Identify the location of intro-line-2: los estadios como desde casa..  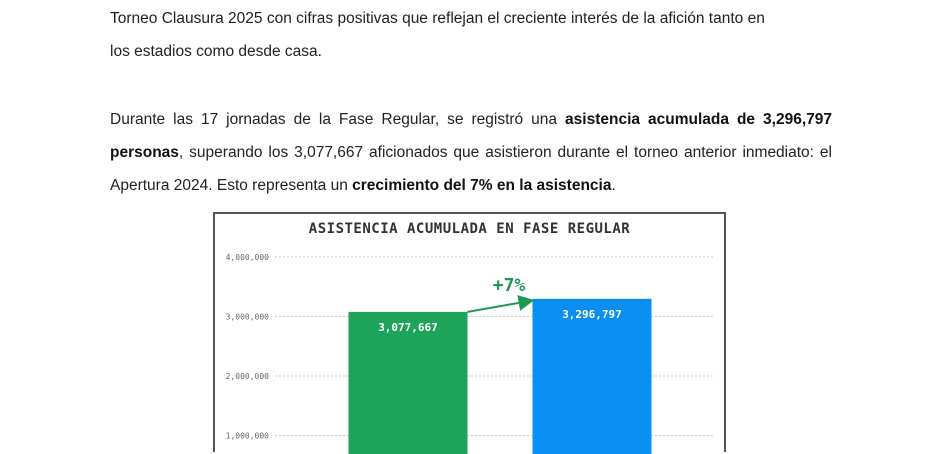
(216, 51).